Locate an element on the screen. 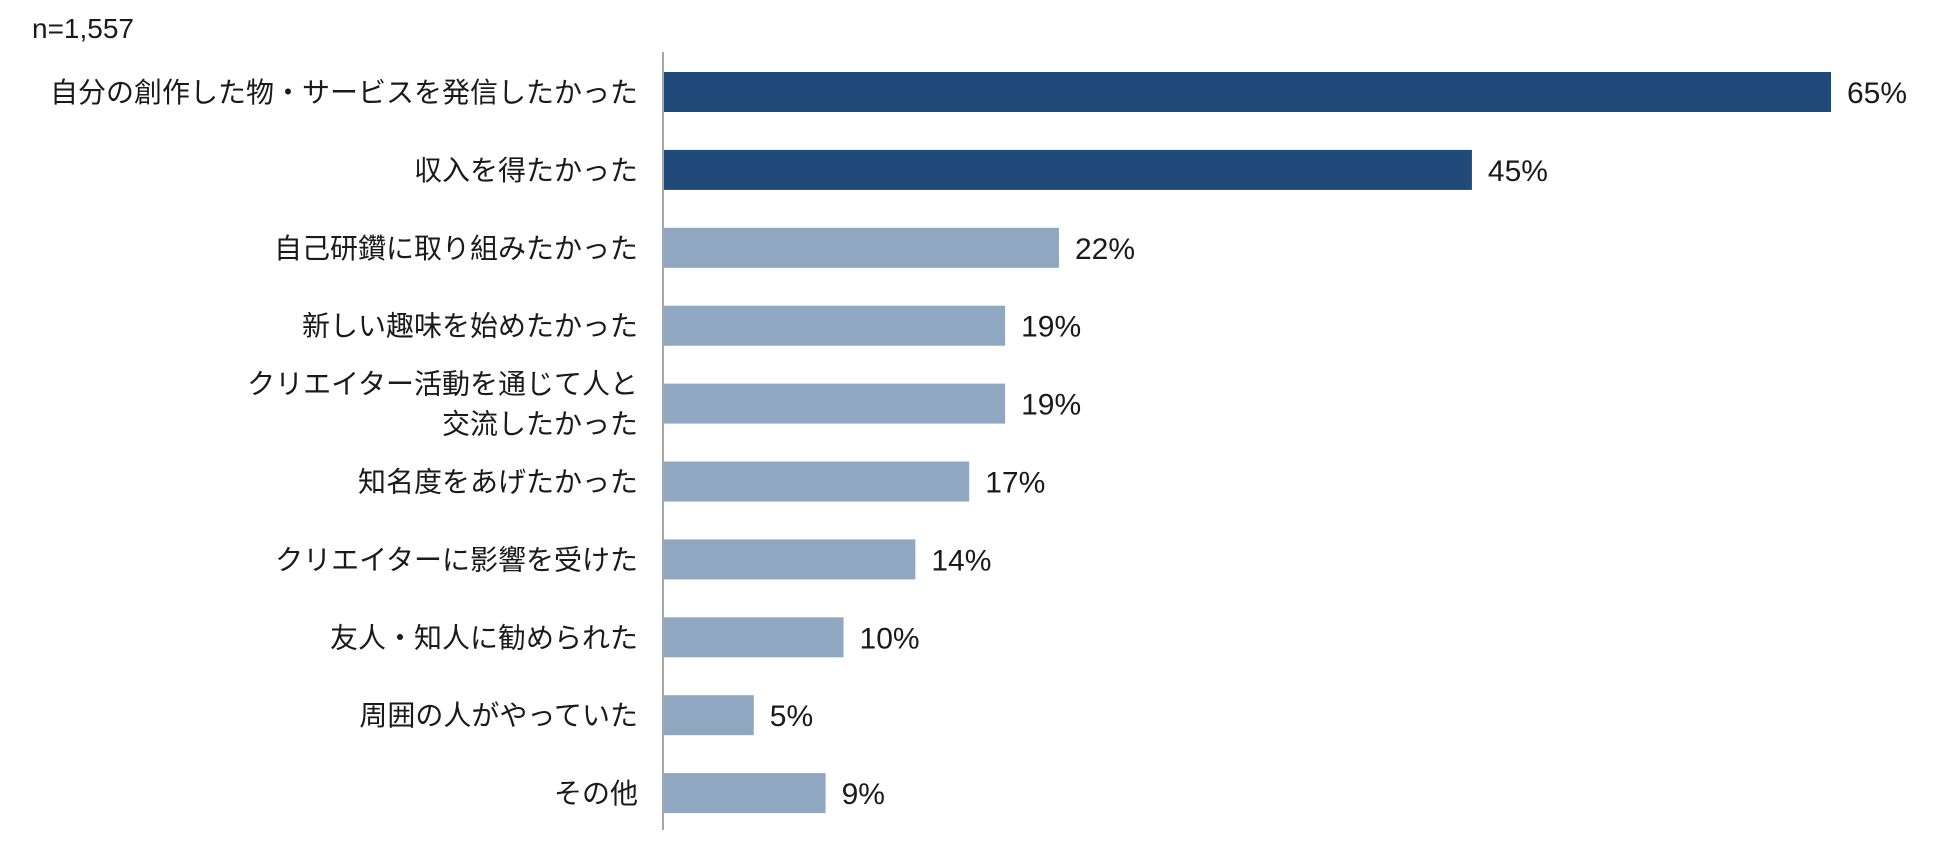  category-label-line: 自己研鑽に取り組みたかった is located at coordinates (456, 248).